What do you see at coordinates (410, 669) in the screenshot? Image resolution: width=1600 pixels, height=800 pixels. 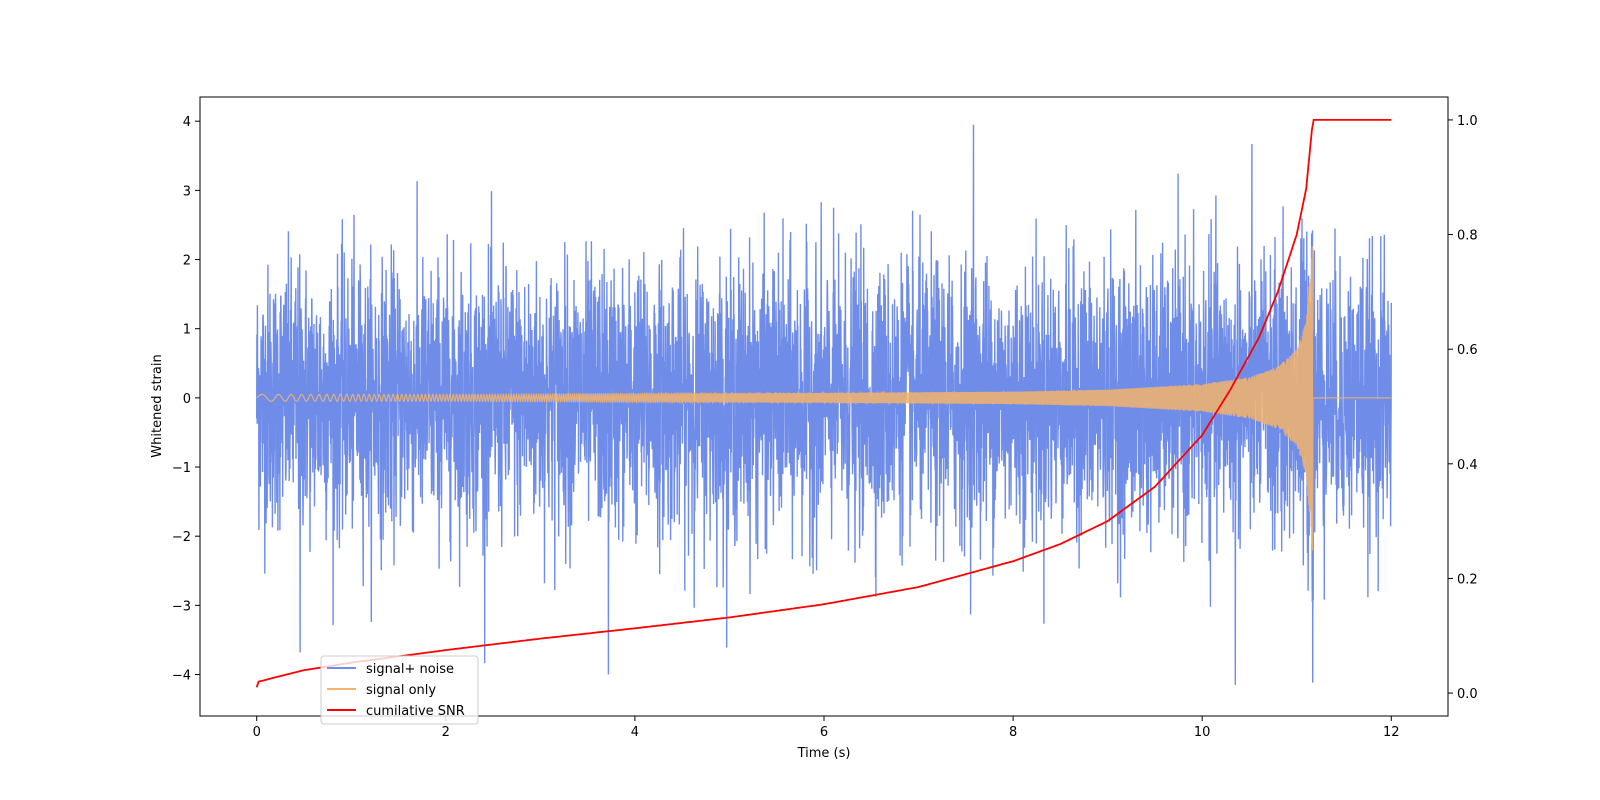 I see `legend-label-signal-noise: signal+ noise` at bounding box center [410, 669].